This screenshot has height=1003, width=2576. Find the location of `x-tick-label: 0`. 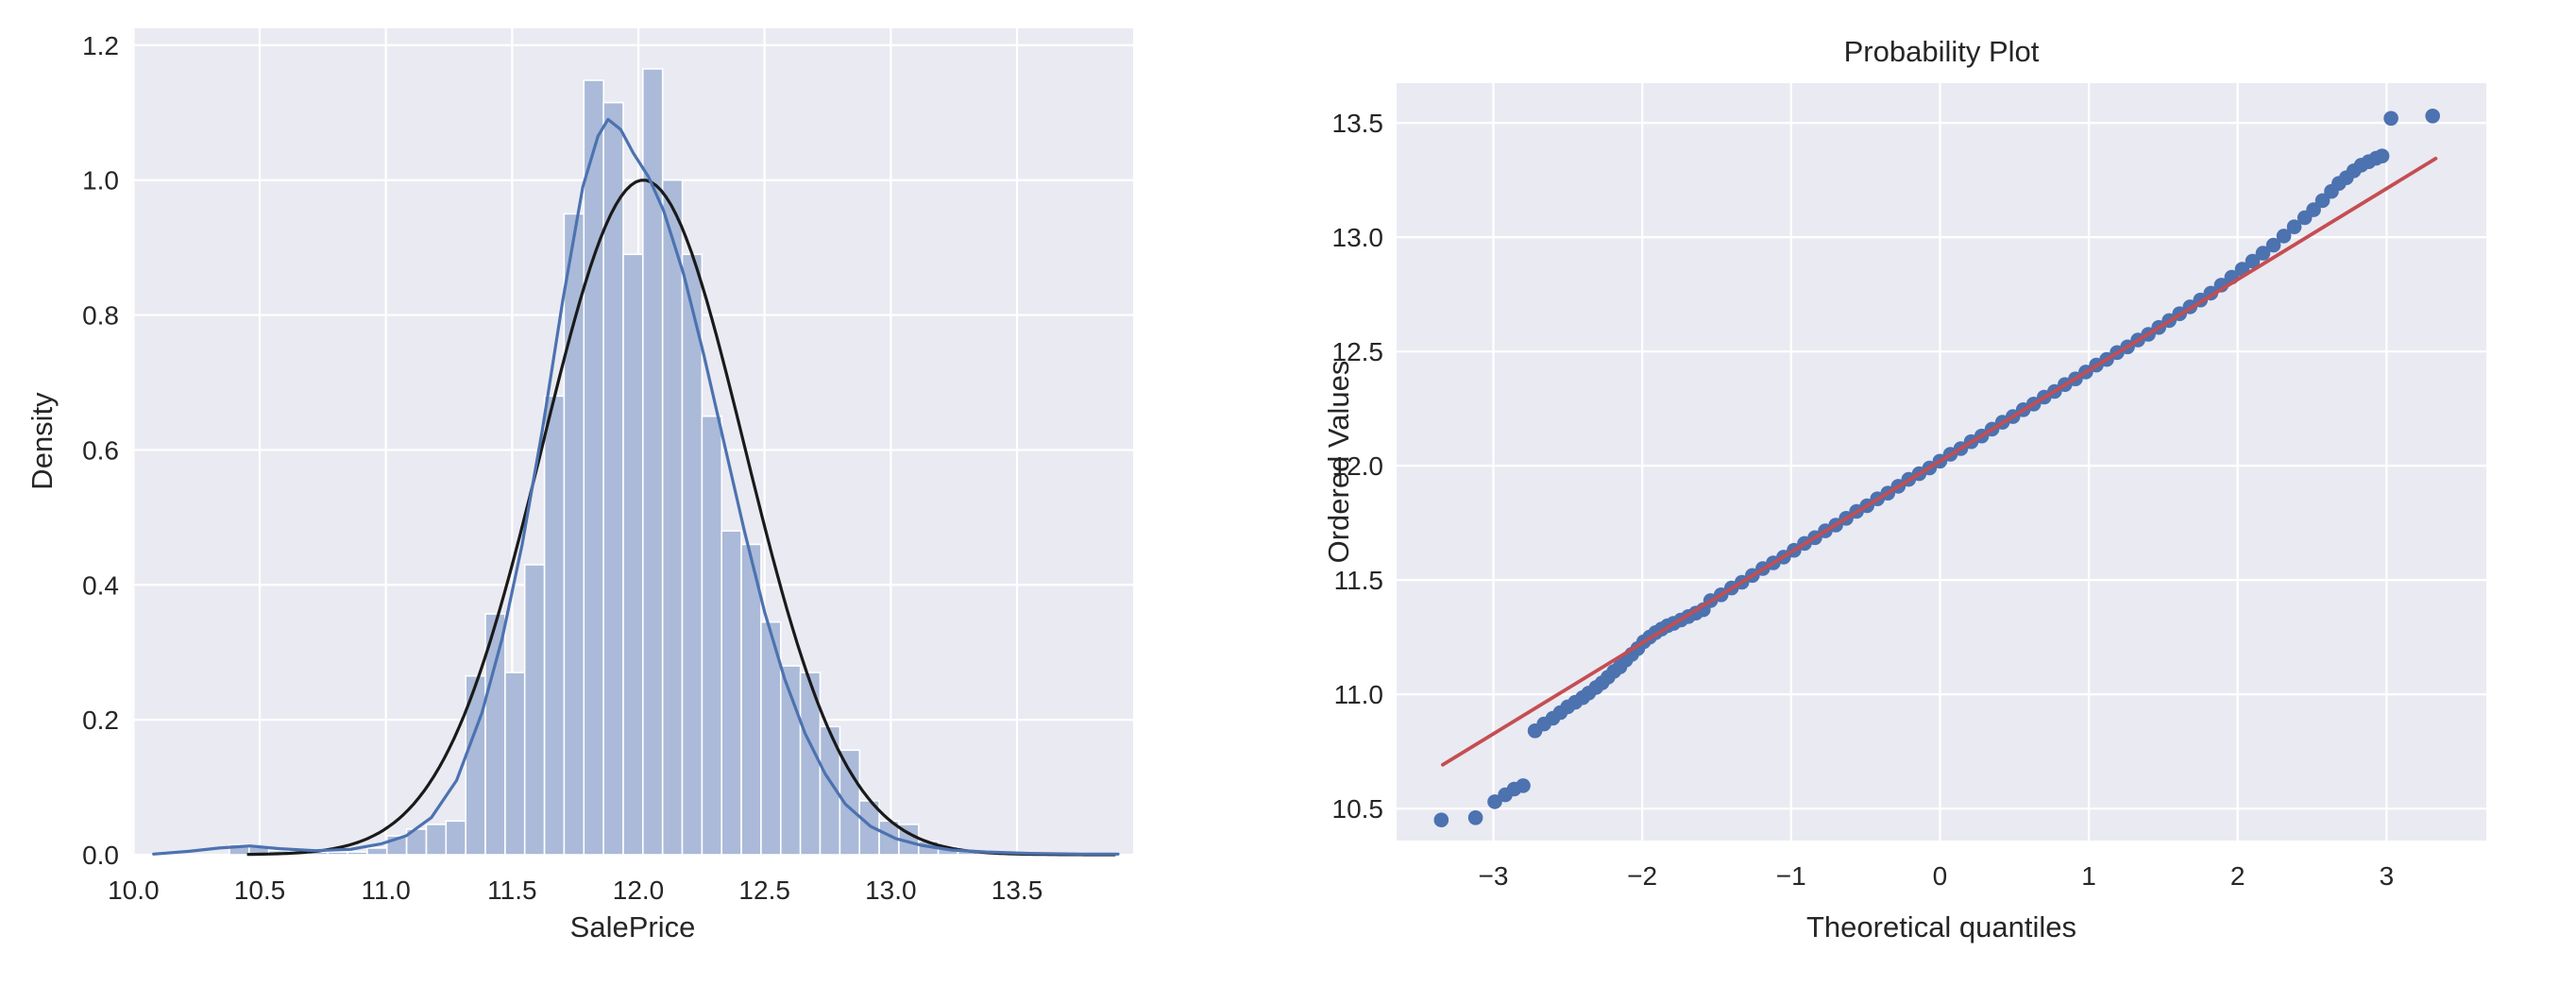

x-tick-label: 0 is located at coordinates (1940, 876).